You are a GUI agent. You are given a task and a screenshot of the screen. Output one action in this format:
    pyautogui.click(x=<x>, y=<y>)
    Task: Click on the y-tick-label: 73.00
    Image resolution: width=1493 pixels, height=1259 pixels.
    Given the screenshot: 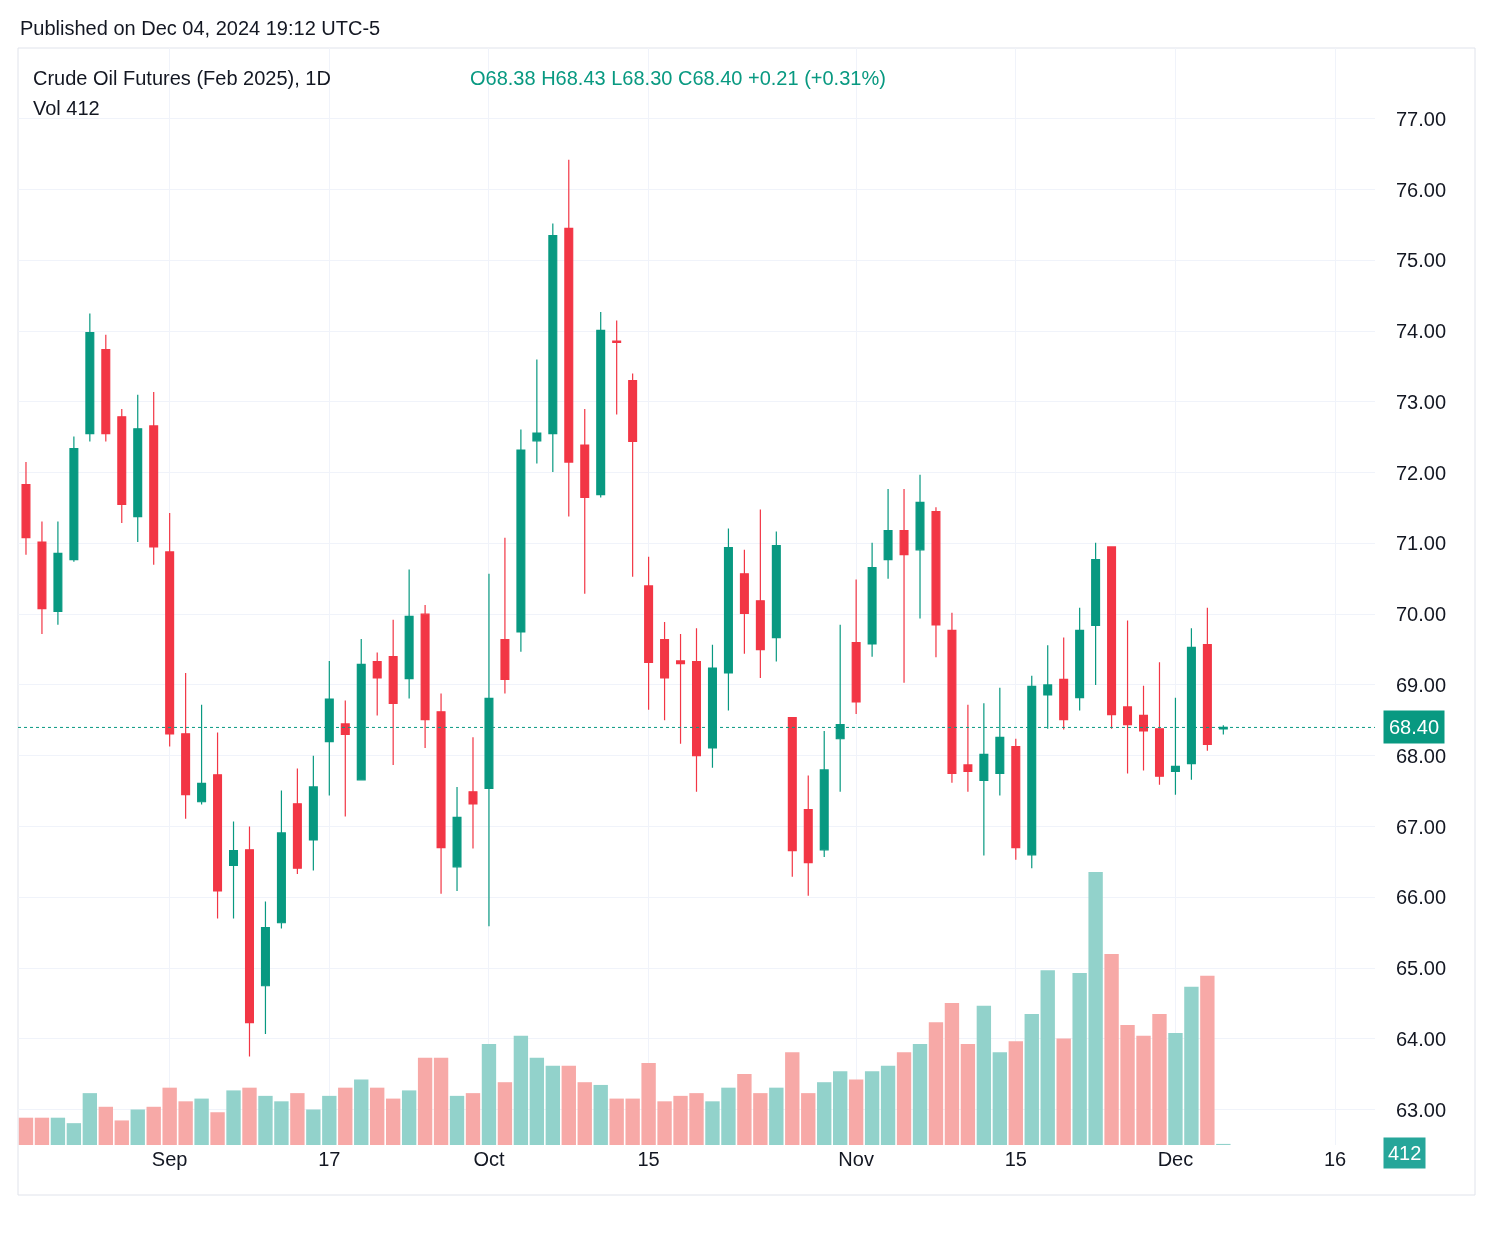 What is the action you would take?
    pyautogui.click(x=1421, y=401)
    